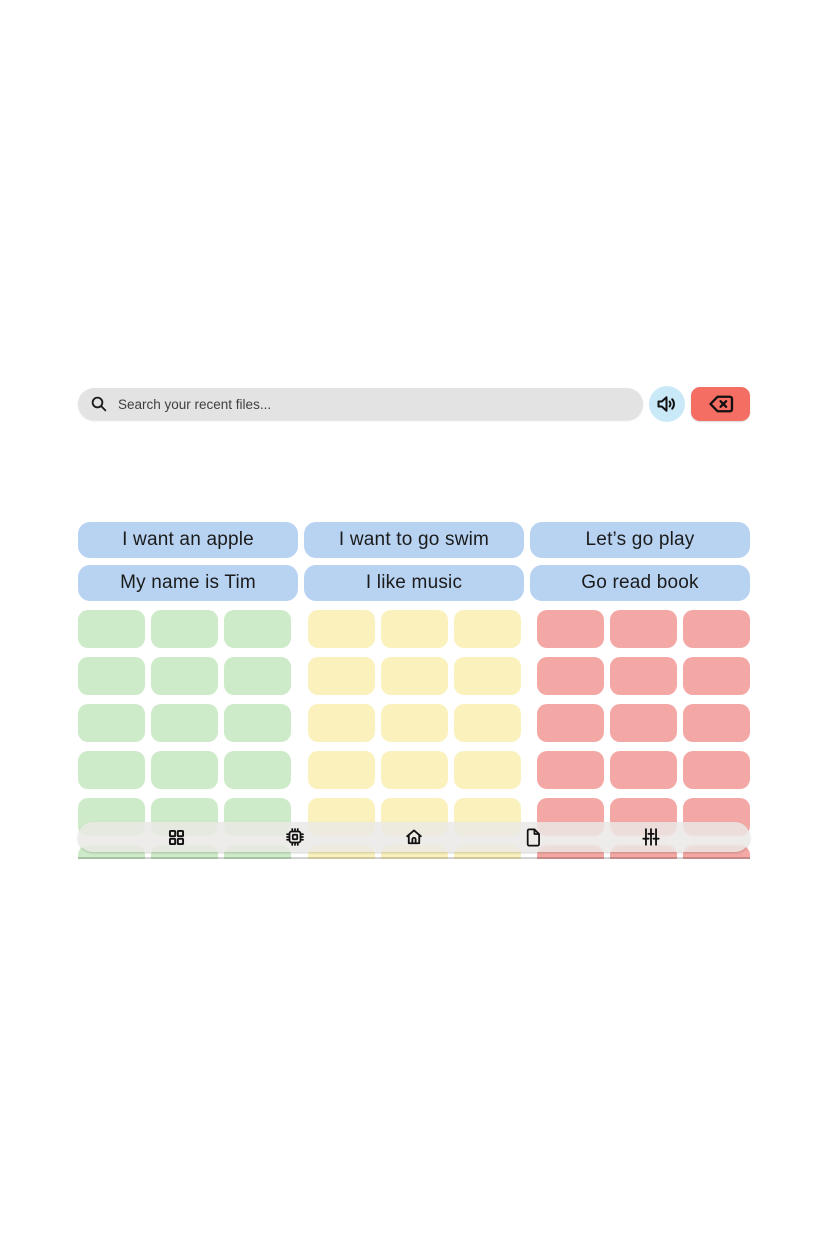  I want to click on phrase-button: I like music, so click(414, 583).